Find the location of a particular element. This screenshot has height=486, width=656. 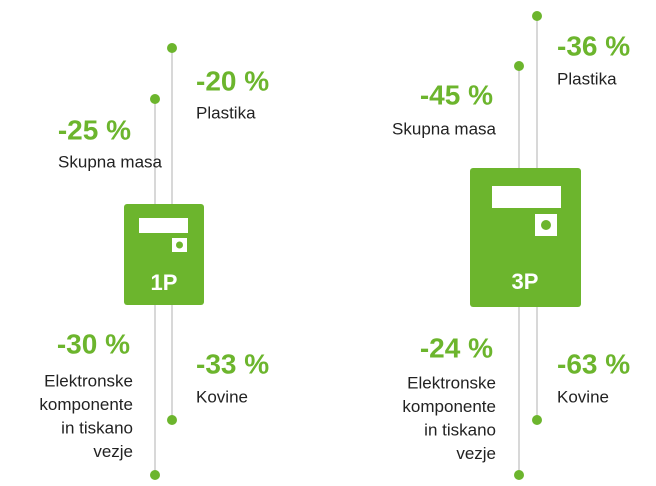

value: -24 % is located at coordinates (456, 347).